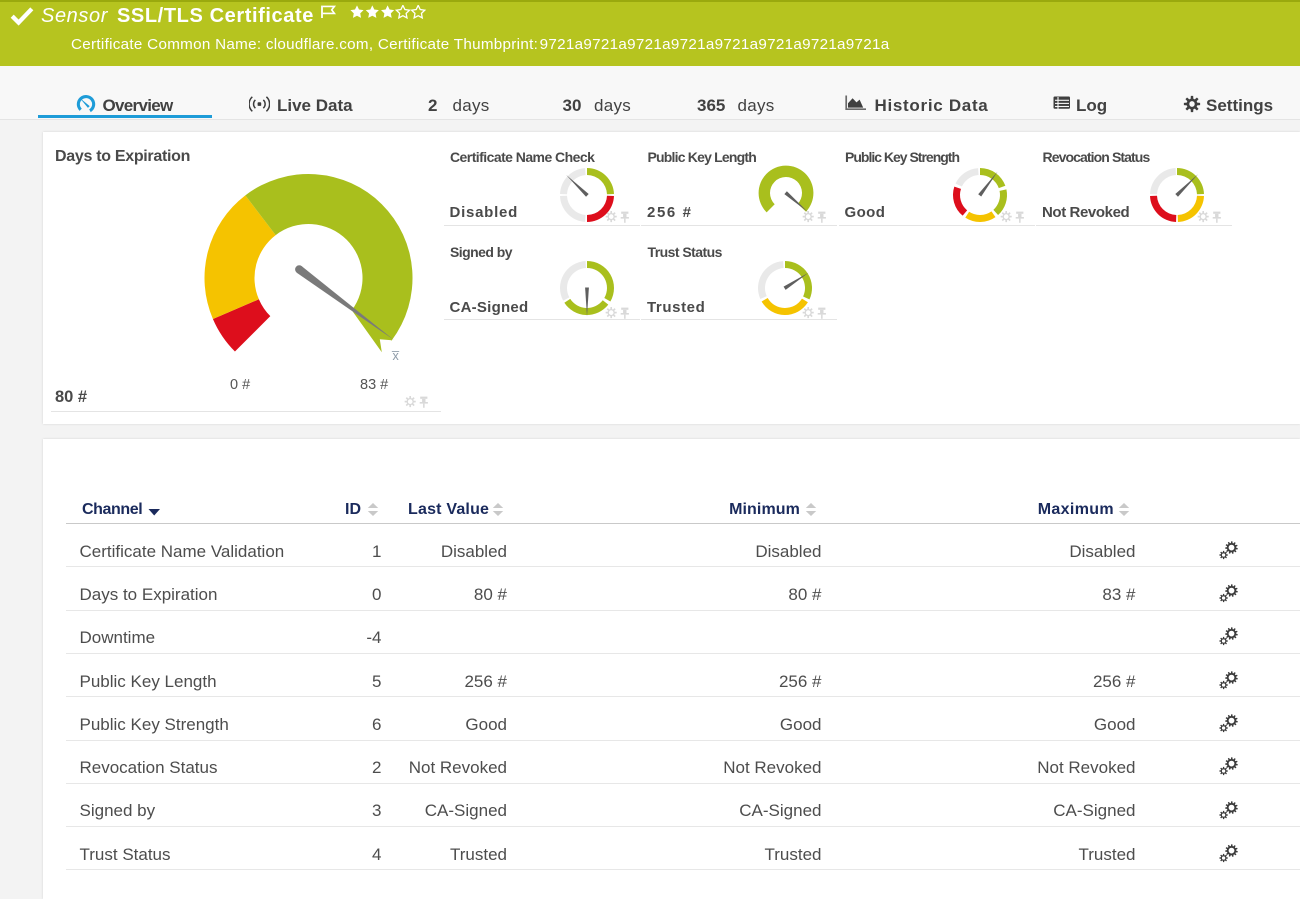 This screenshot has height=899, width=1300. I want to click on svg-text: x̅, so click(396, 356).